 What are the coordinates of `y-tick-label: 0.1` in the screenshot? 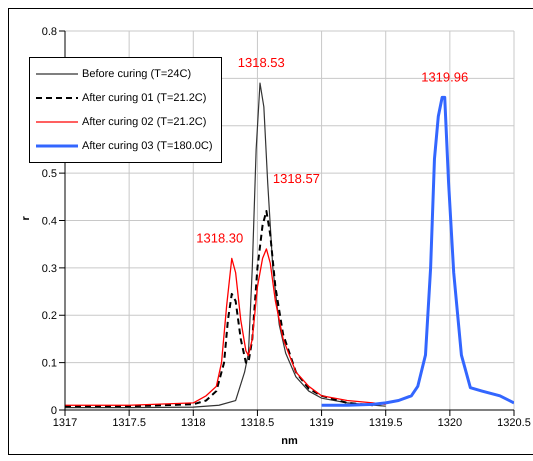 It's located at (49, 364).